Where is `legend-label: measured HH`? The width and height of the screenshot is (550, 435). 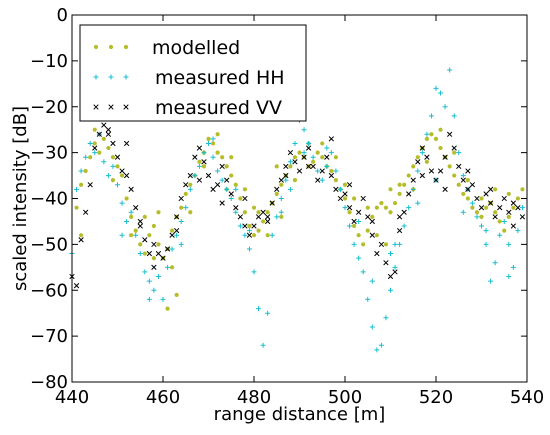
legend-label: measured HH is located at coordinates (220, 78).